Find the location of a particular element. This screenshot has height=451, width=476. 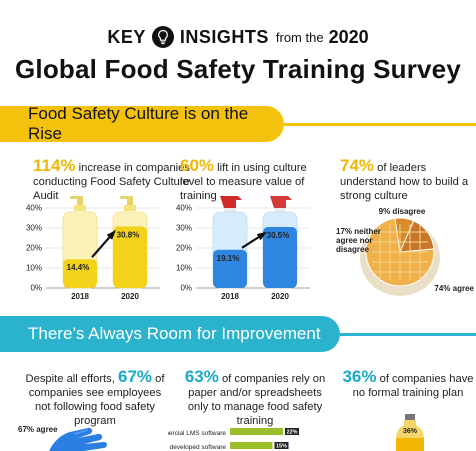

trend-arrow is located at coordinates (102, 245).